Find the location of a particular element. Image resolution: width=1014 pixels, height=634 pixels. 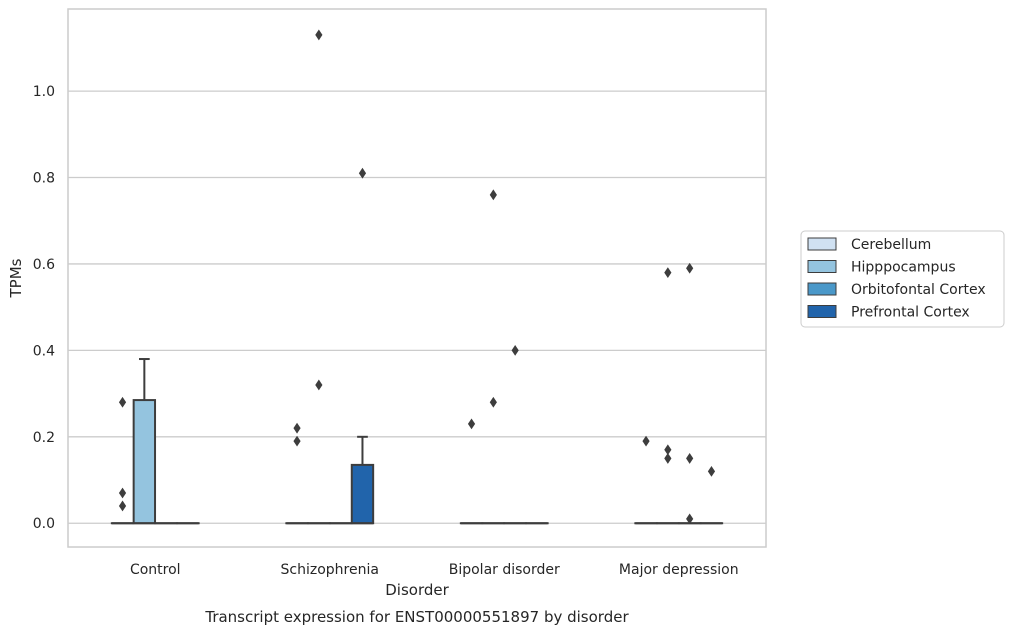

y-tick-label: 0.8 is located at coordinates (44, 179).